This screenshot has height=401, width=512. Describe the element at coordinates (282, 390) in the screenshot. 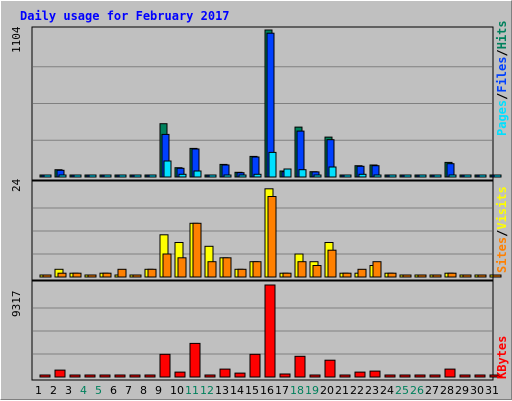

I see `x-tick-label-17: 17` at that location.